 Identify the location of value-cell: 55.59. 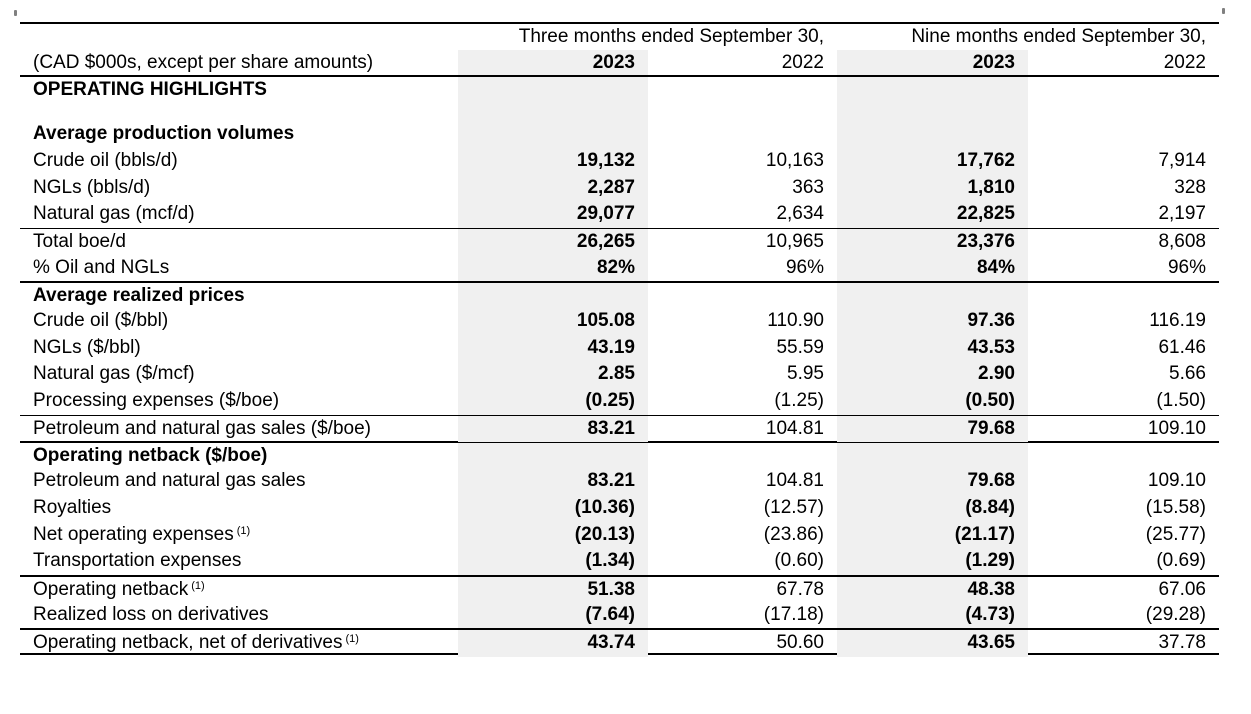
(800, 347).